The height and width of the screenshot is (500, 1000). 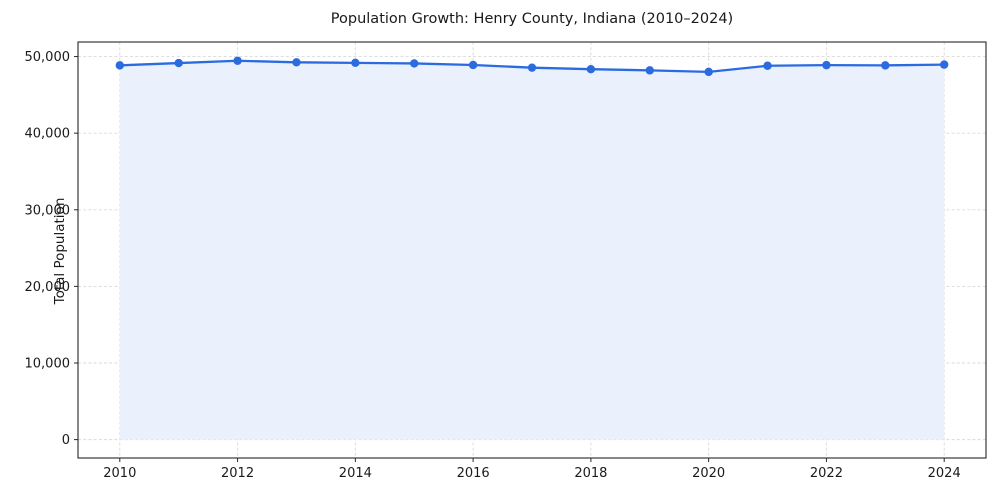 What do you see at coordinates (48, 134) in the screenshot?
I see `y-tick-label: 40,000` at bounding box center [48, 134].